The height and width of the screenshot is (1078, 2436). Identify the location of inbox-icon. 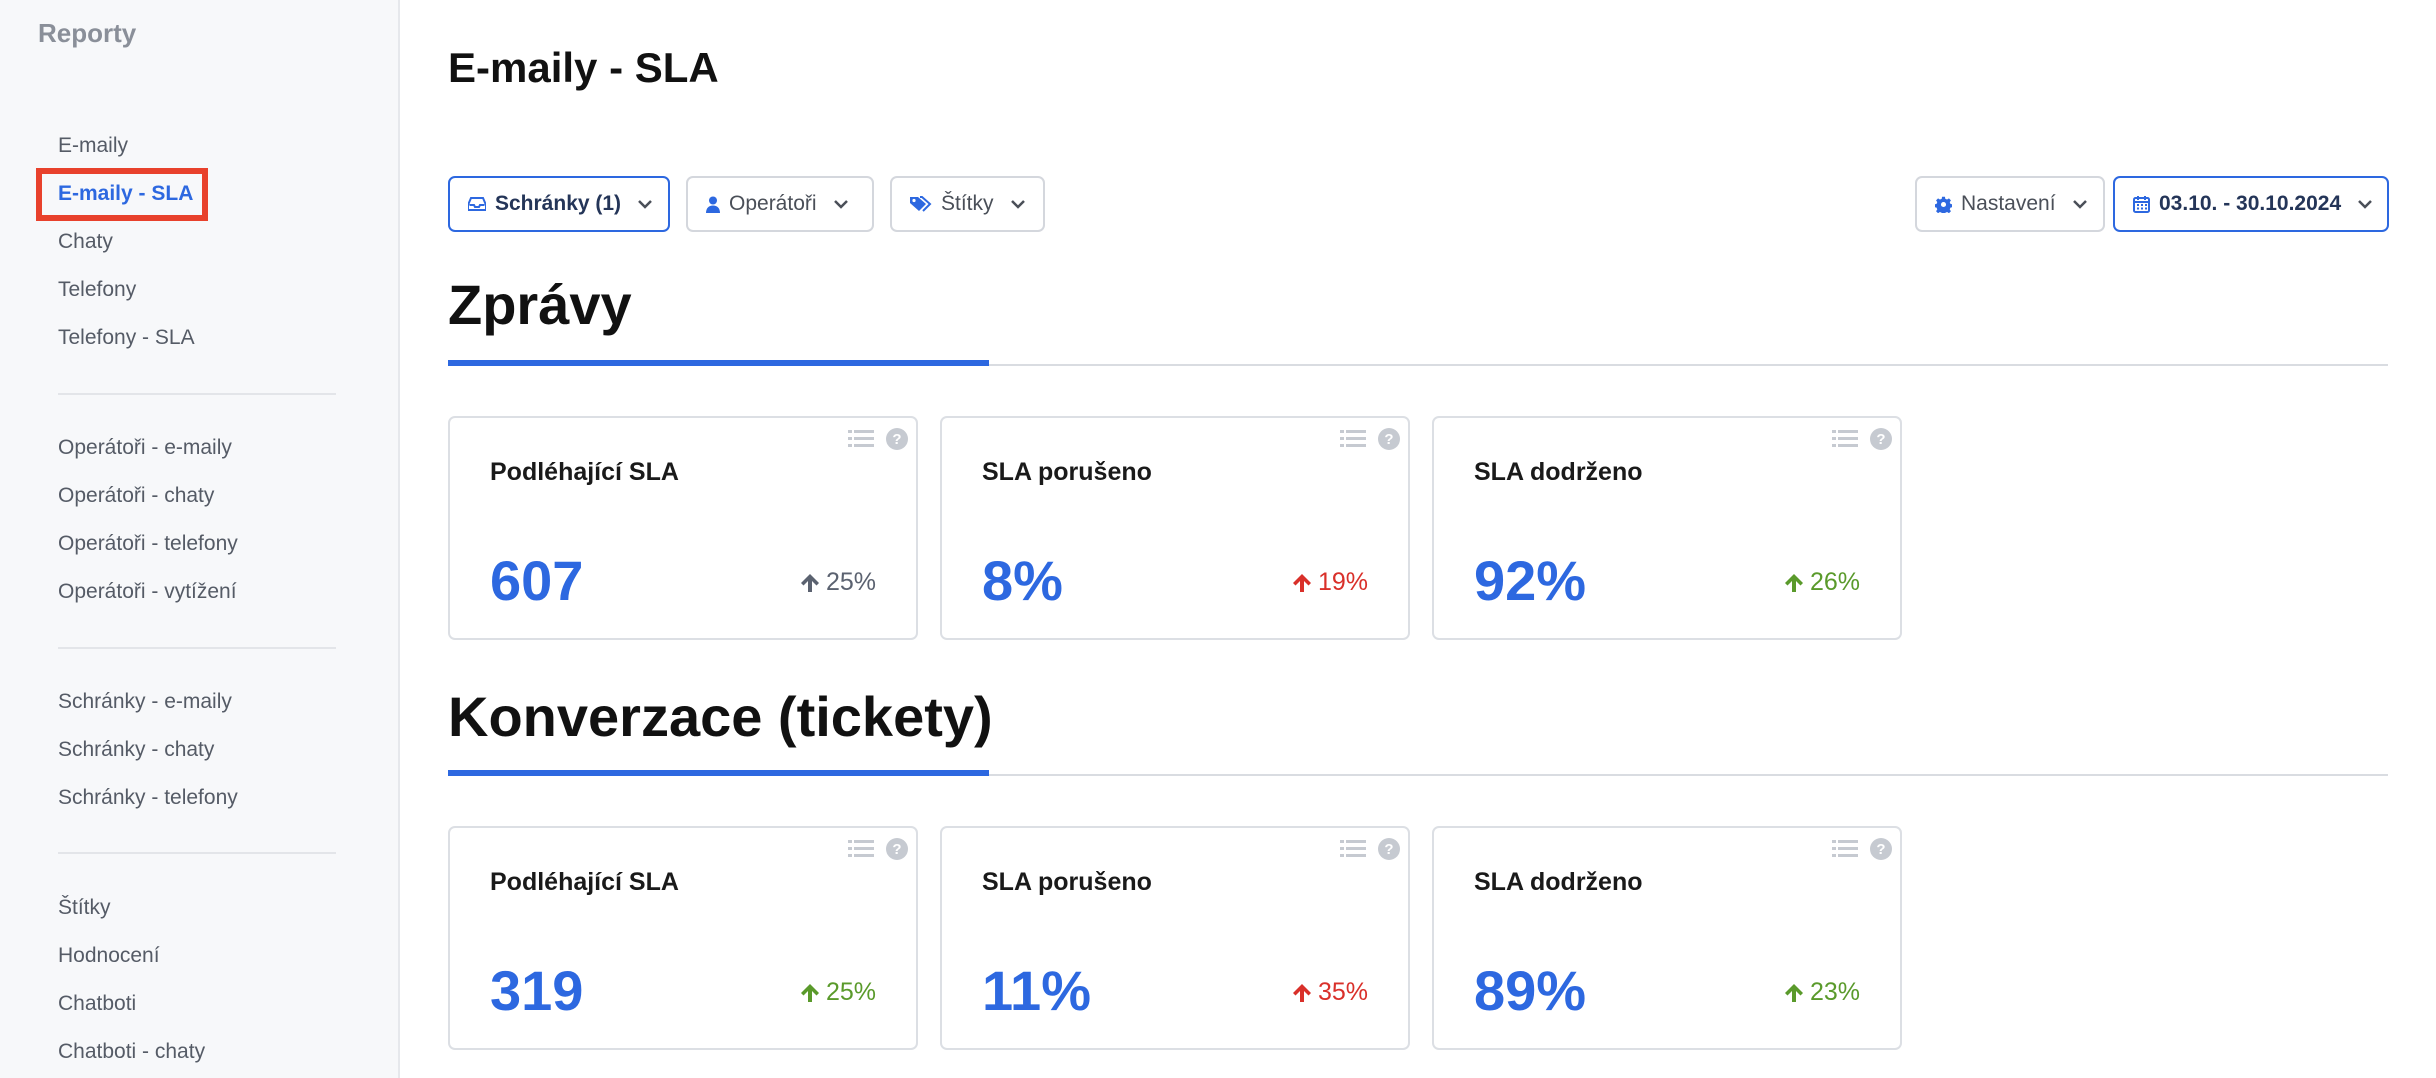
(477, 204).